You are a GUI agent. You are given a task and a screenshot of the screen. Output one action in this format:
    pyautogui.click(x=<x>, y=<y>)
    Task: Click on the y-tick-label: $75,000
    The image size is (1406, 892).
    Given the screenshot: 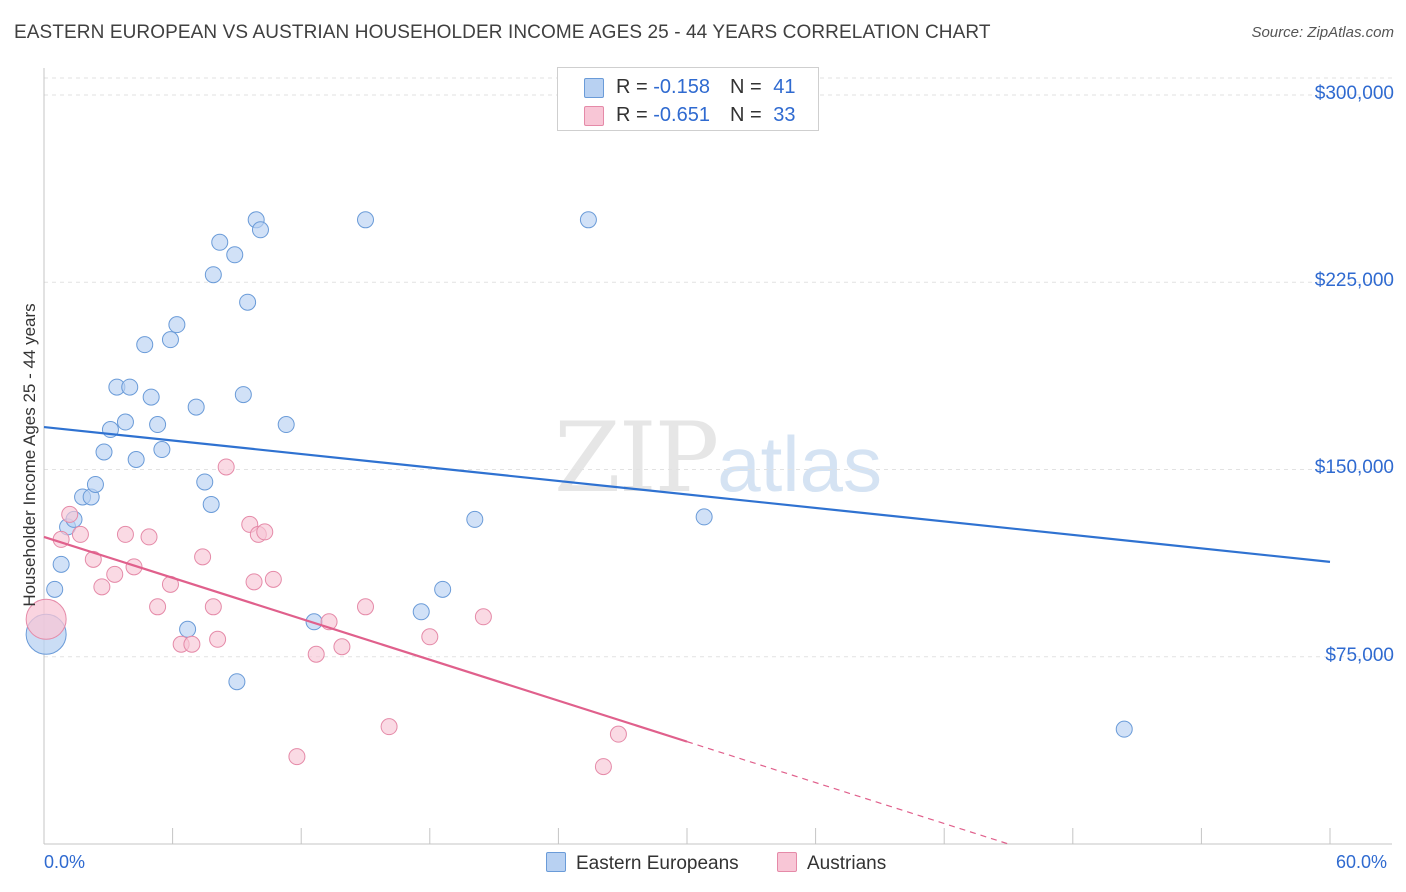 What is the action you would take?
    pyautogui.click(x=1359, y=655)
    